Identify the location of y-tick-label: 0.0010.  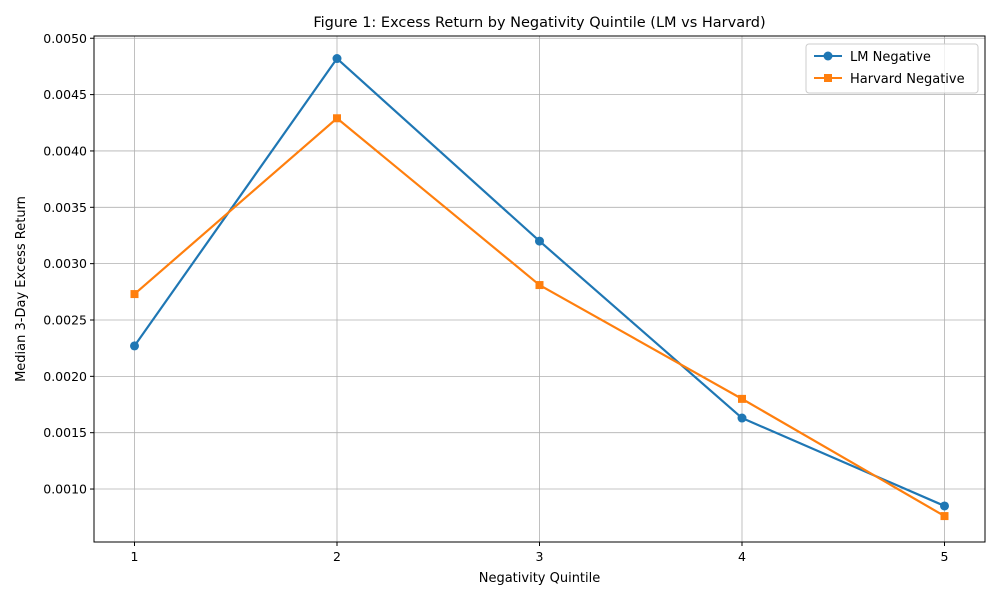
(65, 489).